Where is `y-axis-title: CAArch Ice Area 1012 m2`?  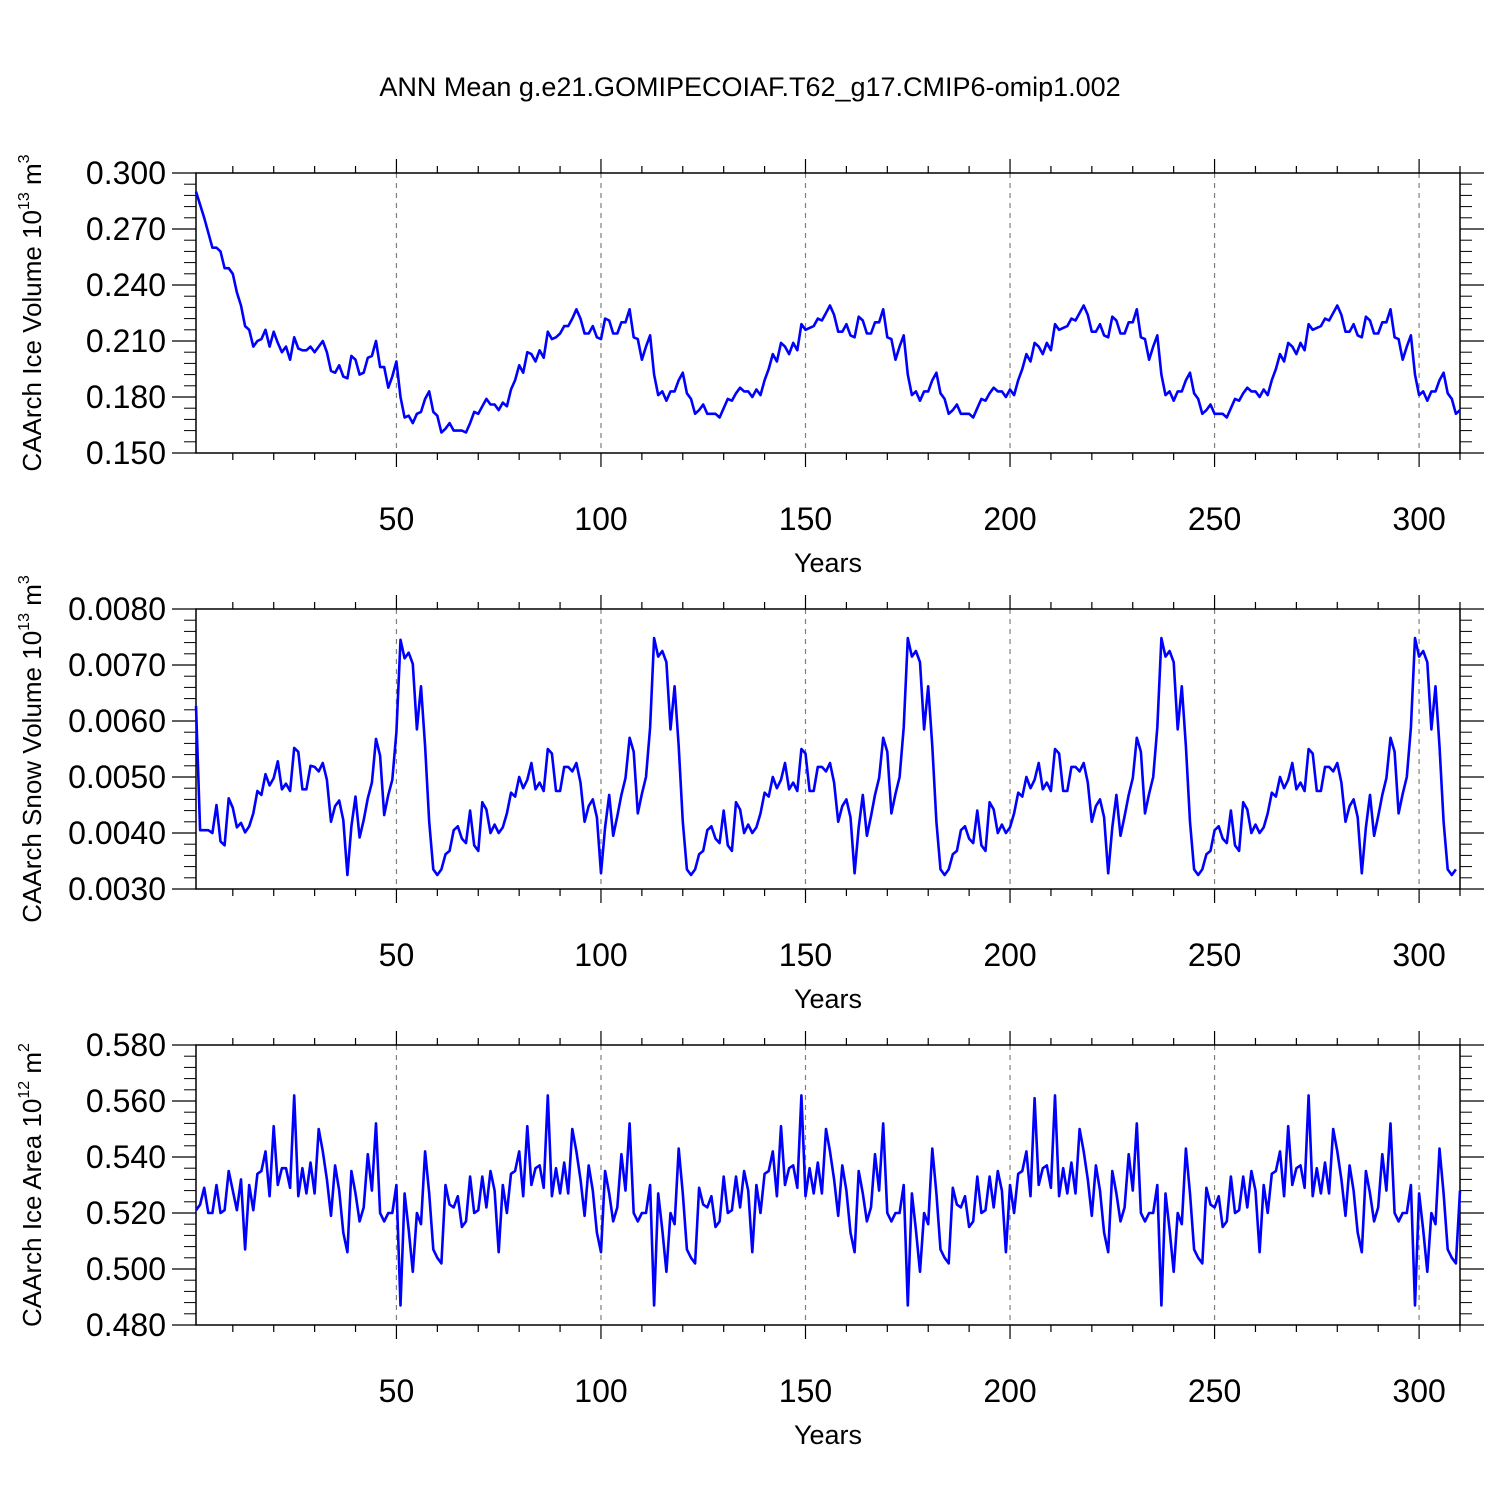
y-axis-title: CAArch Ice Area 1012 m2 is located at coordinates (31, 1185).